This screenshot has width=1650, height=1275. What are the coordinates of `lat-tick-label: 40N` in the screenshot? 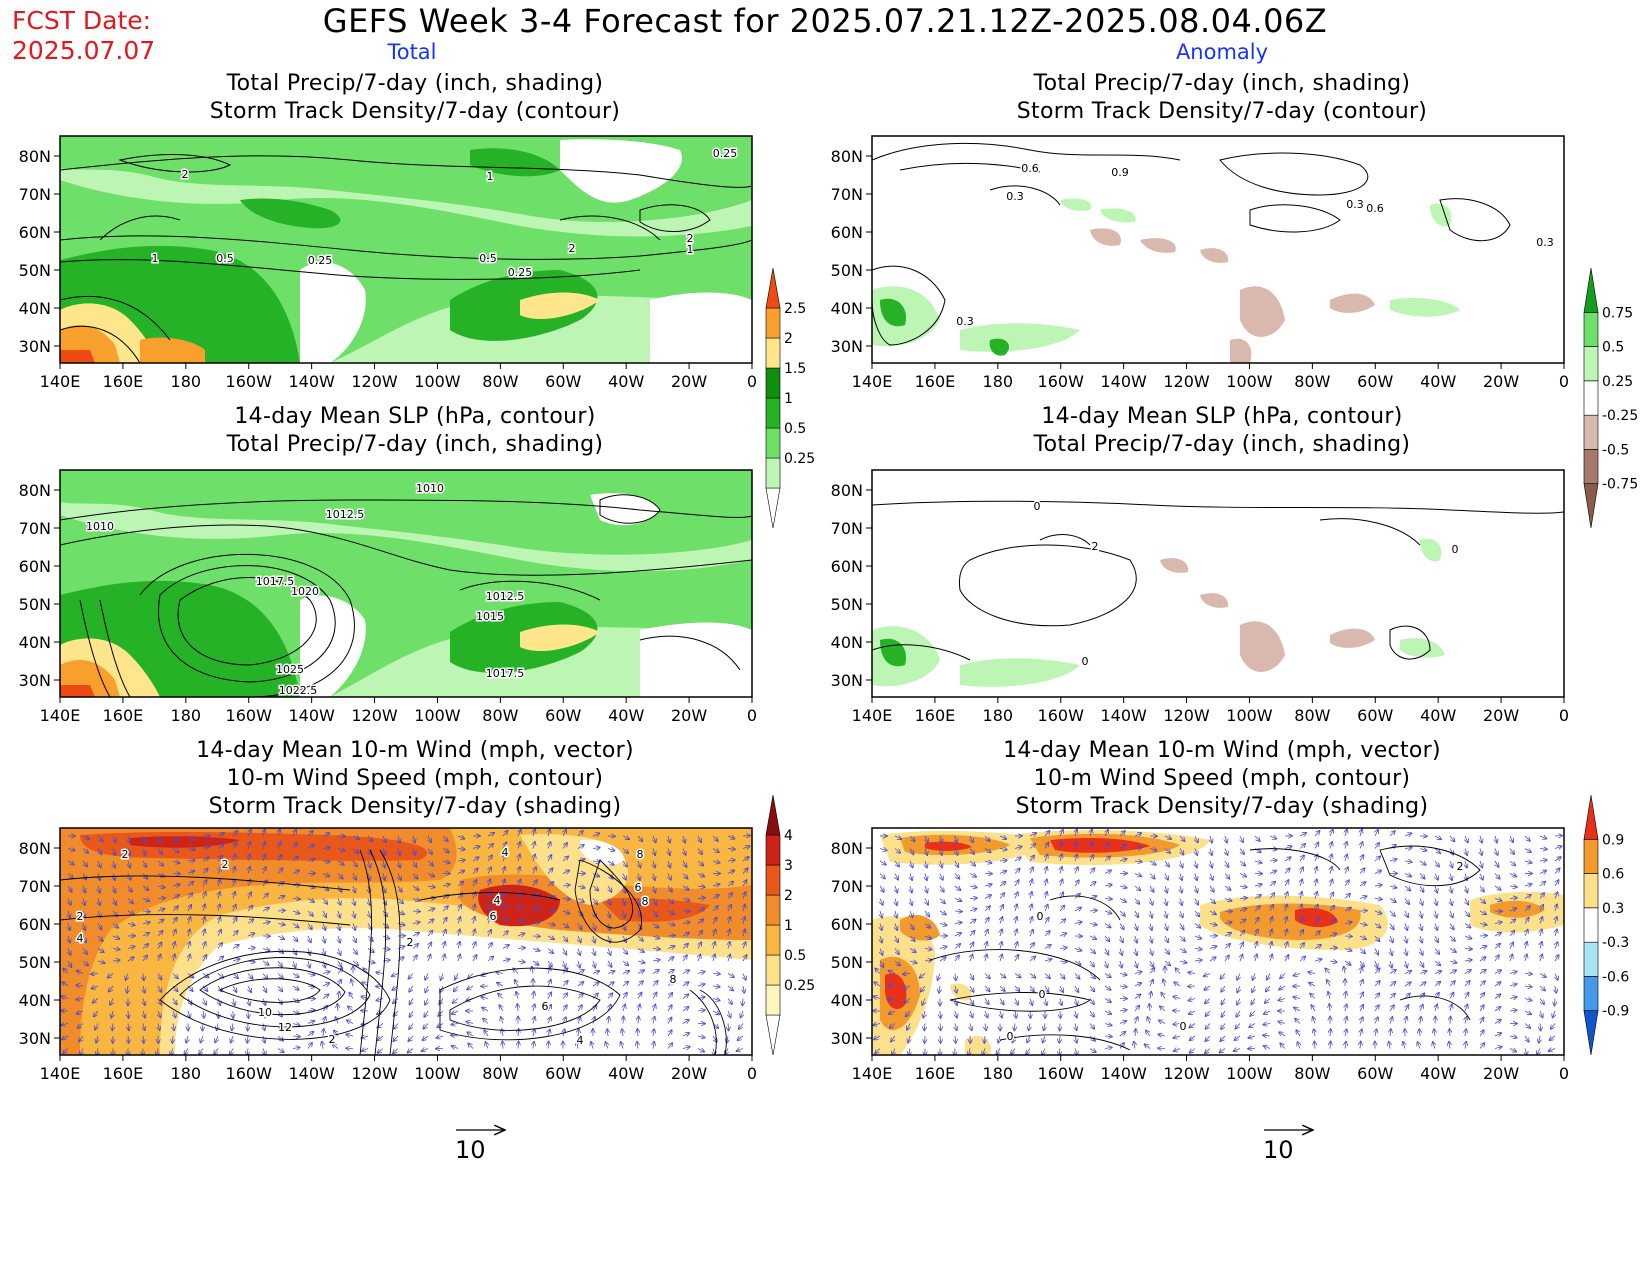 It's located at (35, 1000).